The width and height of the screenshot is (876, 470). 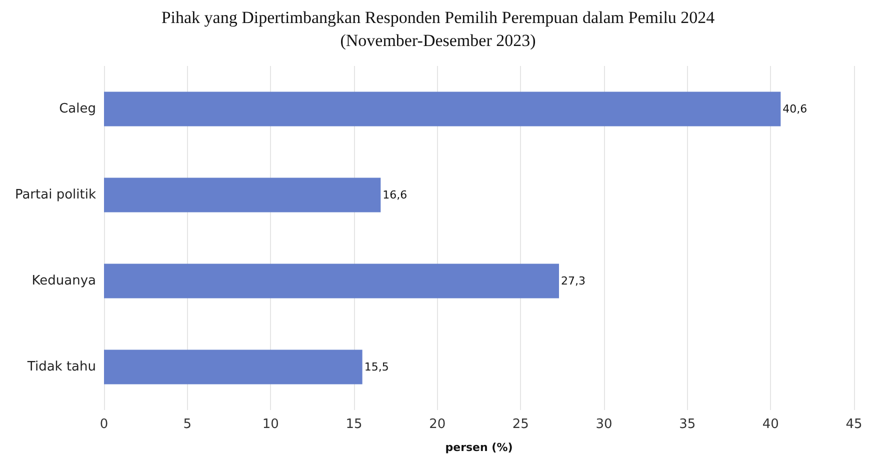 What do you see at coordinates (55, 195) in the screenshot?
I see `y-tick-label: Partai politik` at bounding box center [55, 195].